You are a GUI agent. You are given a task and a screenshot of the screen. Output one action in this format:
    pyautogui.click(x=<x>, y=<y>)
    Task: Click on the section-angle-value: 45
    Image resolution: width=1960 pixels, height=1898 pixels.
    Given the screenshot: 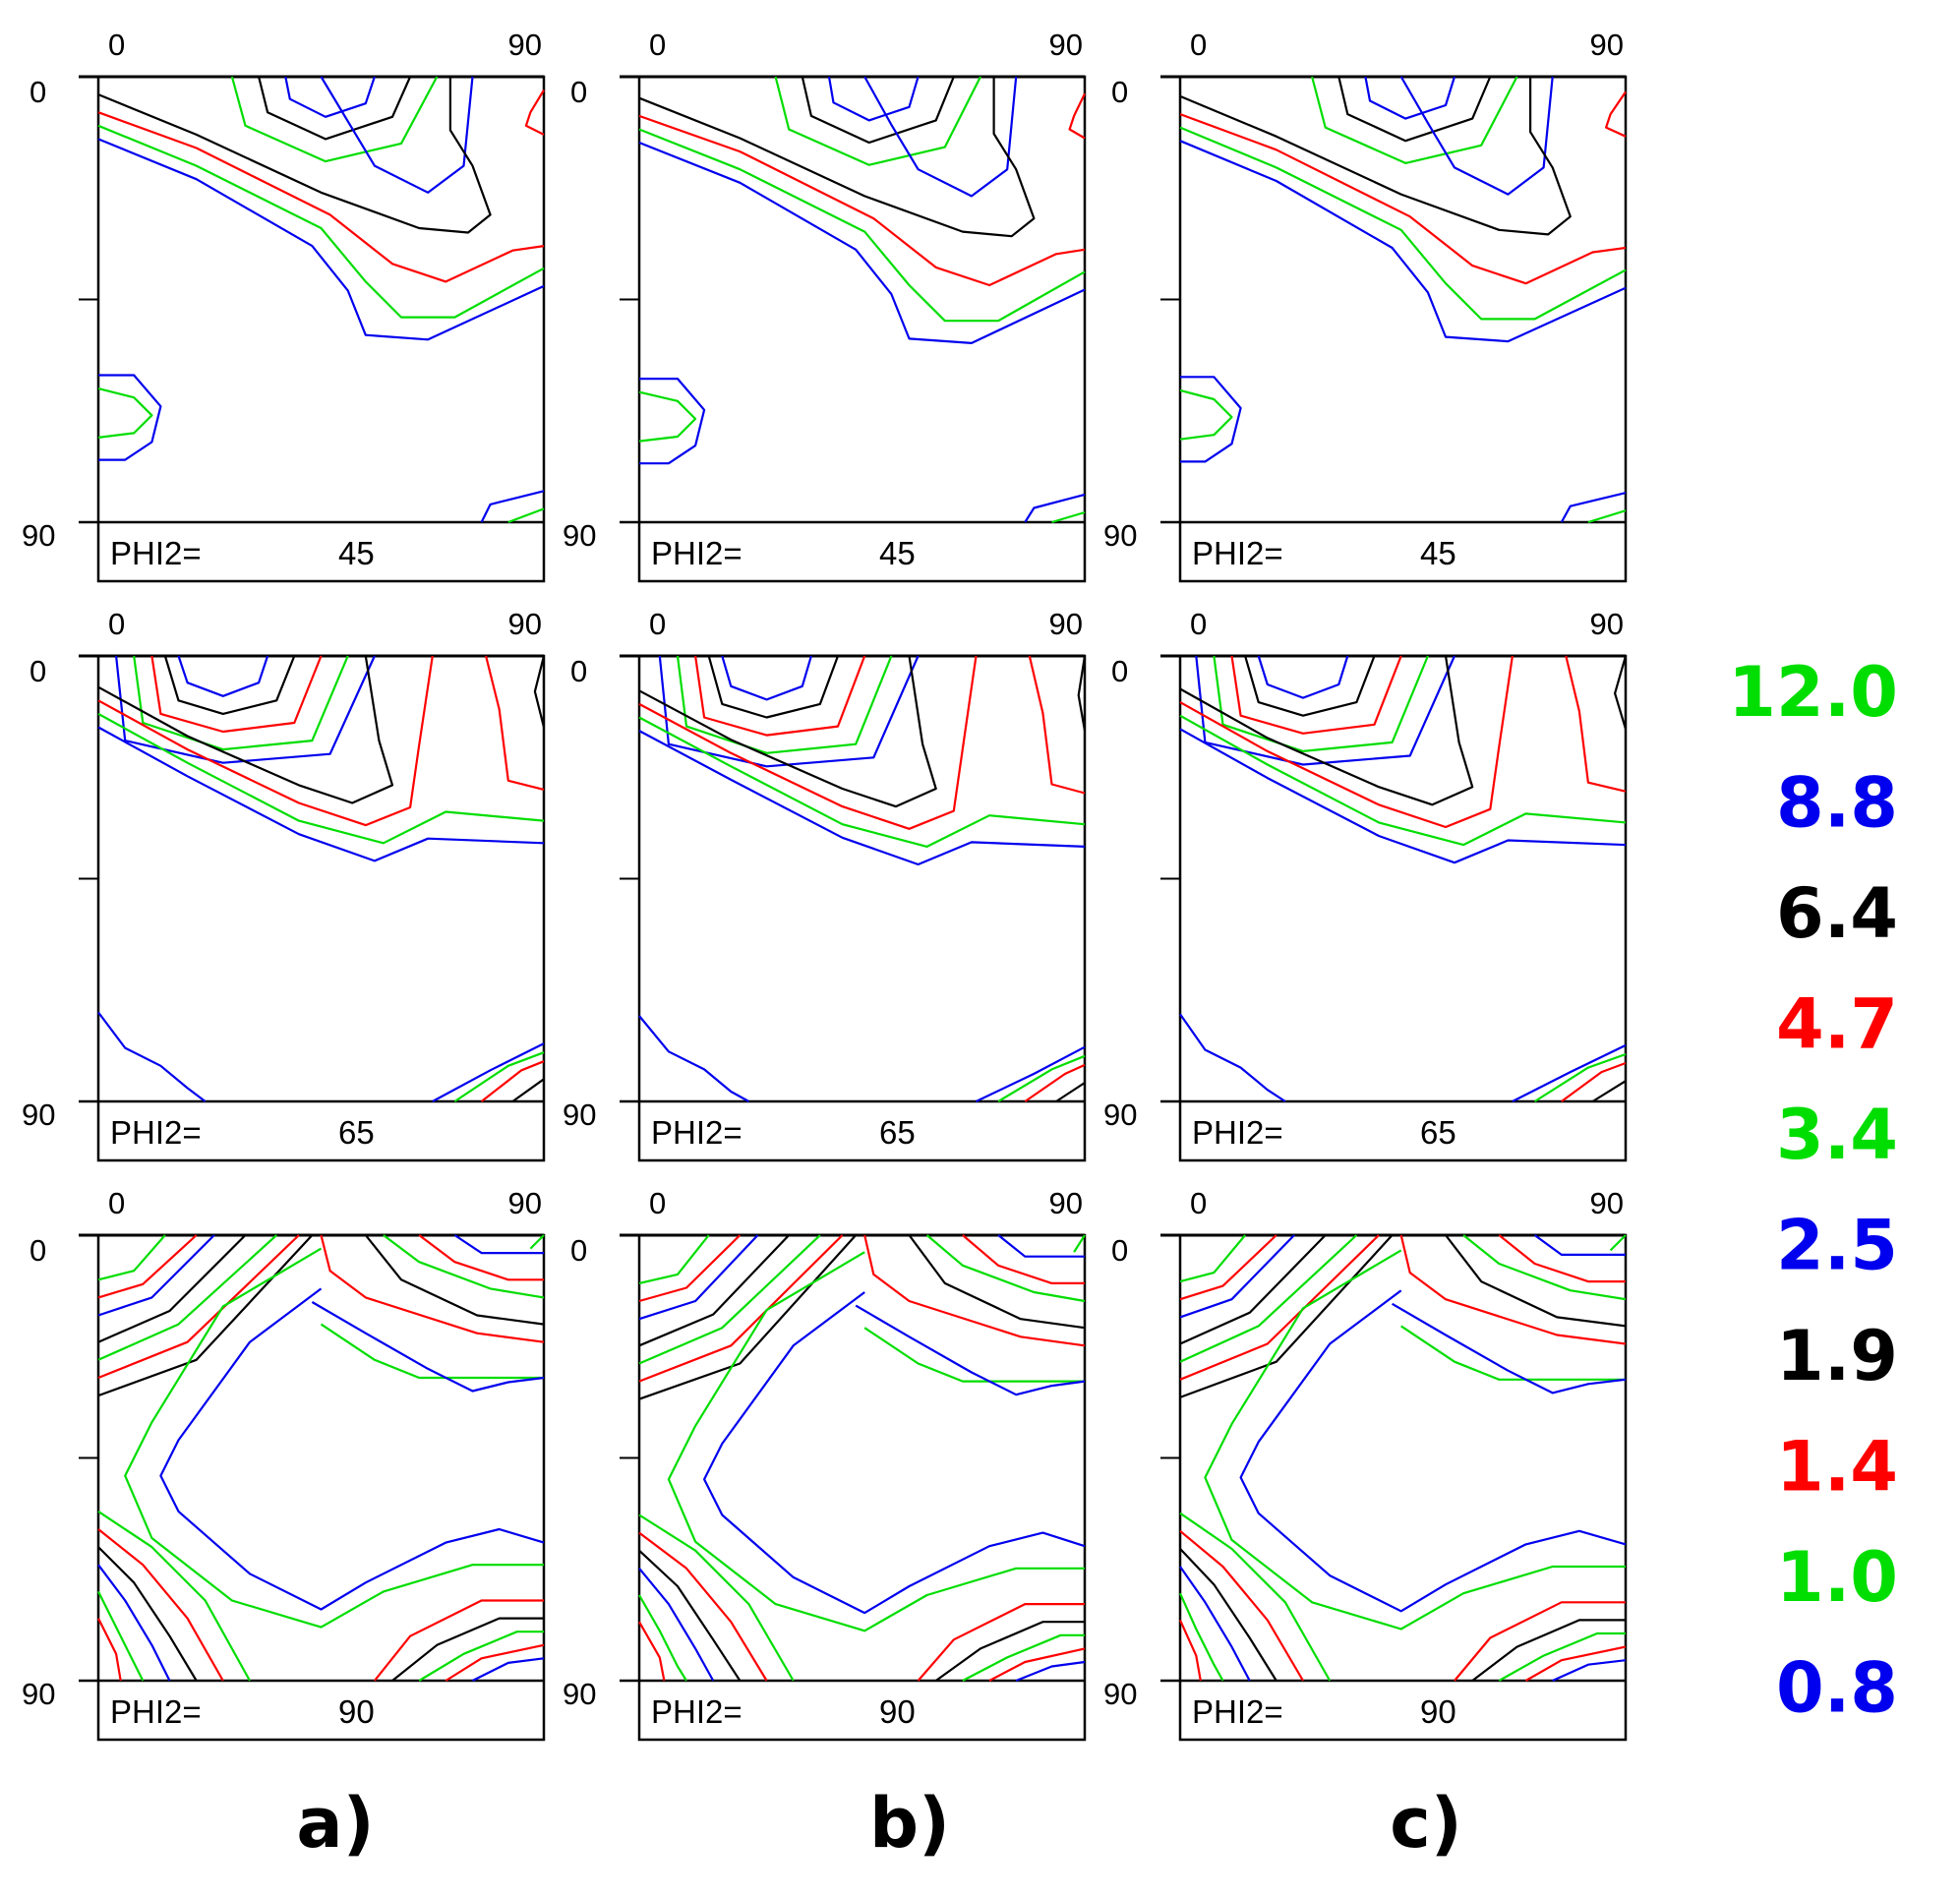 What is the action you would take?
    pyautogui.click(x=356, y=553)
    